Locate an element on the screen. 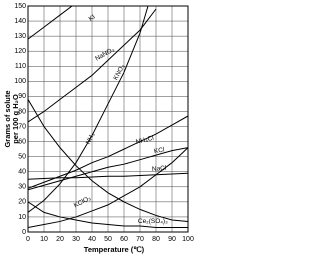 Image resolution: width=320 pixels, height=258 pixels. x-axis-label: Temperature (℃) is located at coordinates (114, 249).